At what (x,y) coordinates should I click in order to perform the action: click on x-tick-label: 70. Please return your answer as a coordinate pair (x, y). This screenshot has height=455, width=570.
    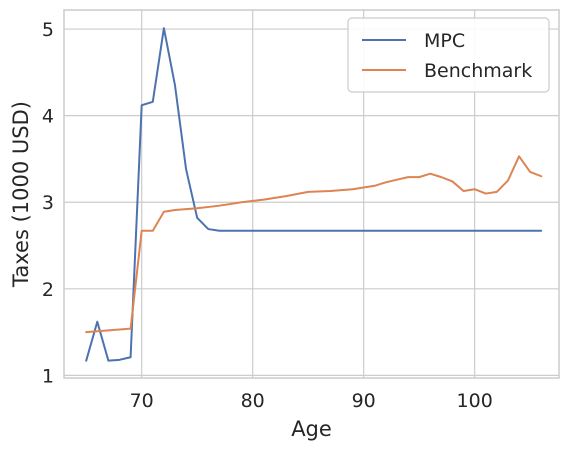
    Looking at the image, I should click on (142, 401).